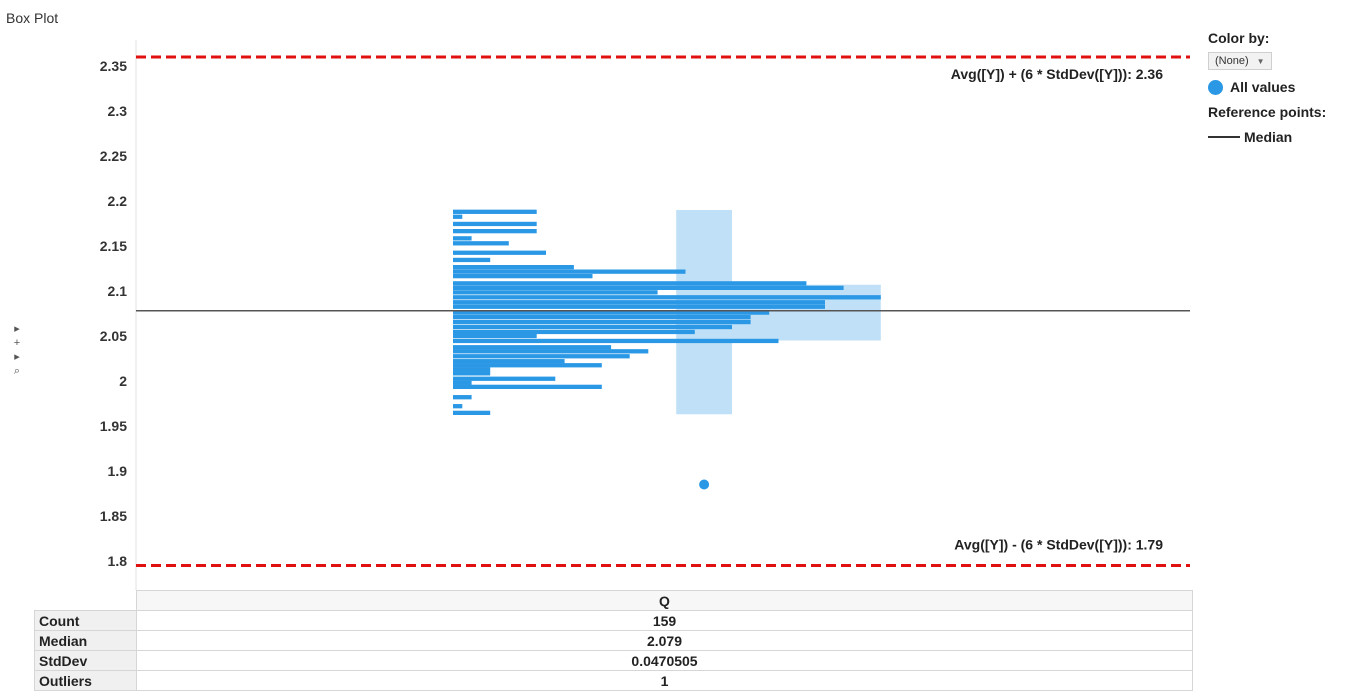 The image size is (1356, 694). I want to click on table-row: StdDev 0.0470505, so click(613, 660).